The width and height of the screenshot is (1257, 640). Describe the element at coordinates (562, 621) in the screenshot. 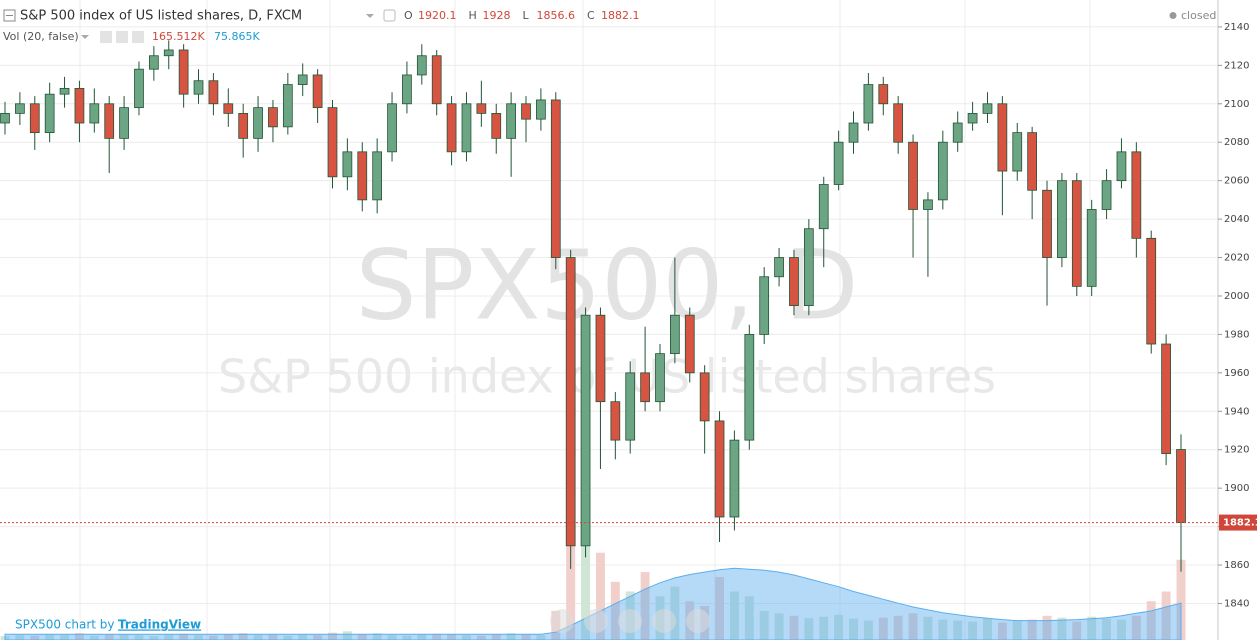

I see `nav-left` at that location.